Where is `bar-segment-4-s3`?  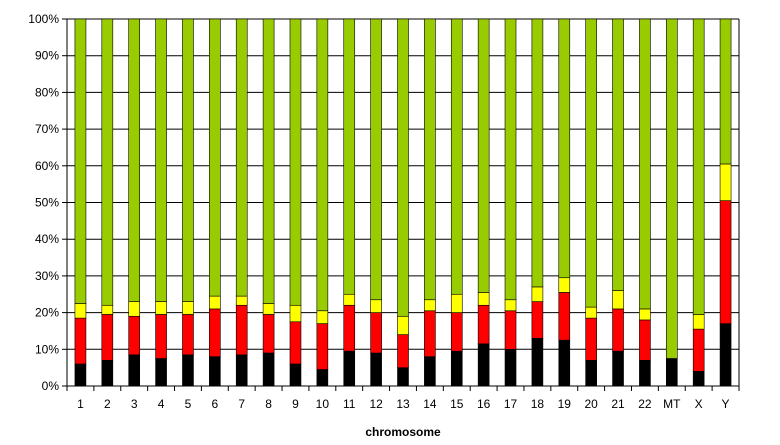
bar-segment-4-s3 is located at coordinates (161, 160).